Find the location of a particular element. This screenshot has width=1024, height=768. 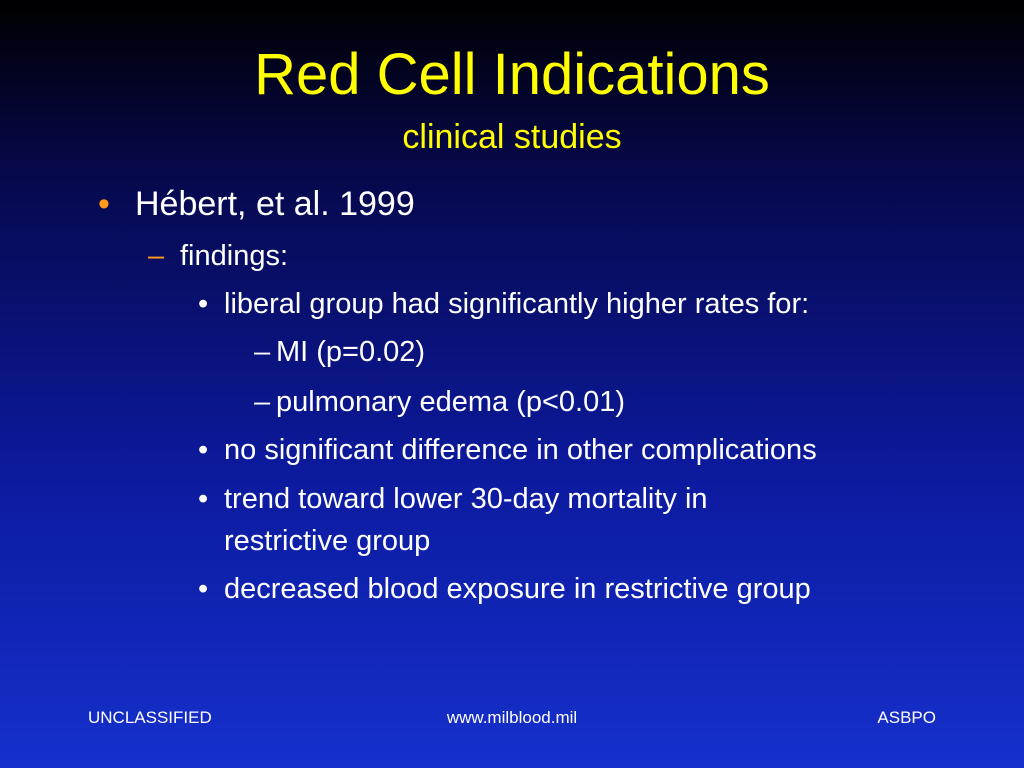

slide-subtitle: clinical studies is located at coordinates (512, 137).